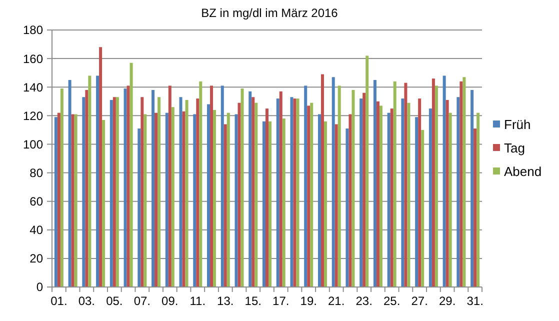 This screenshot has width=559, height=321. I want to click on y-tick-label: 160, so click(33, 59).